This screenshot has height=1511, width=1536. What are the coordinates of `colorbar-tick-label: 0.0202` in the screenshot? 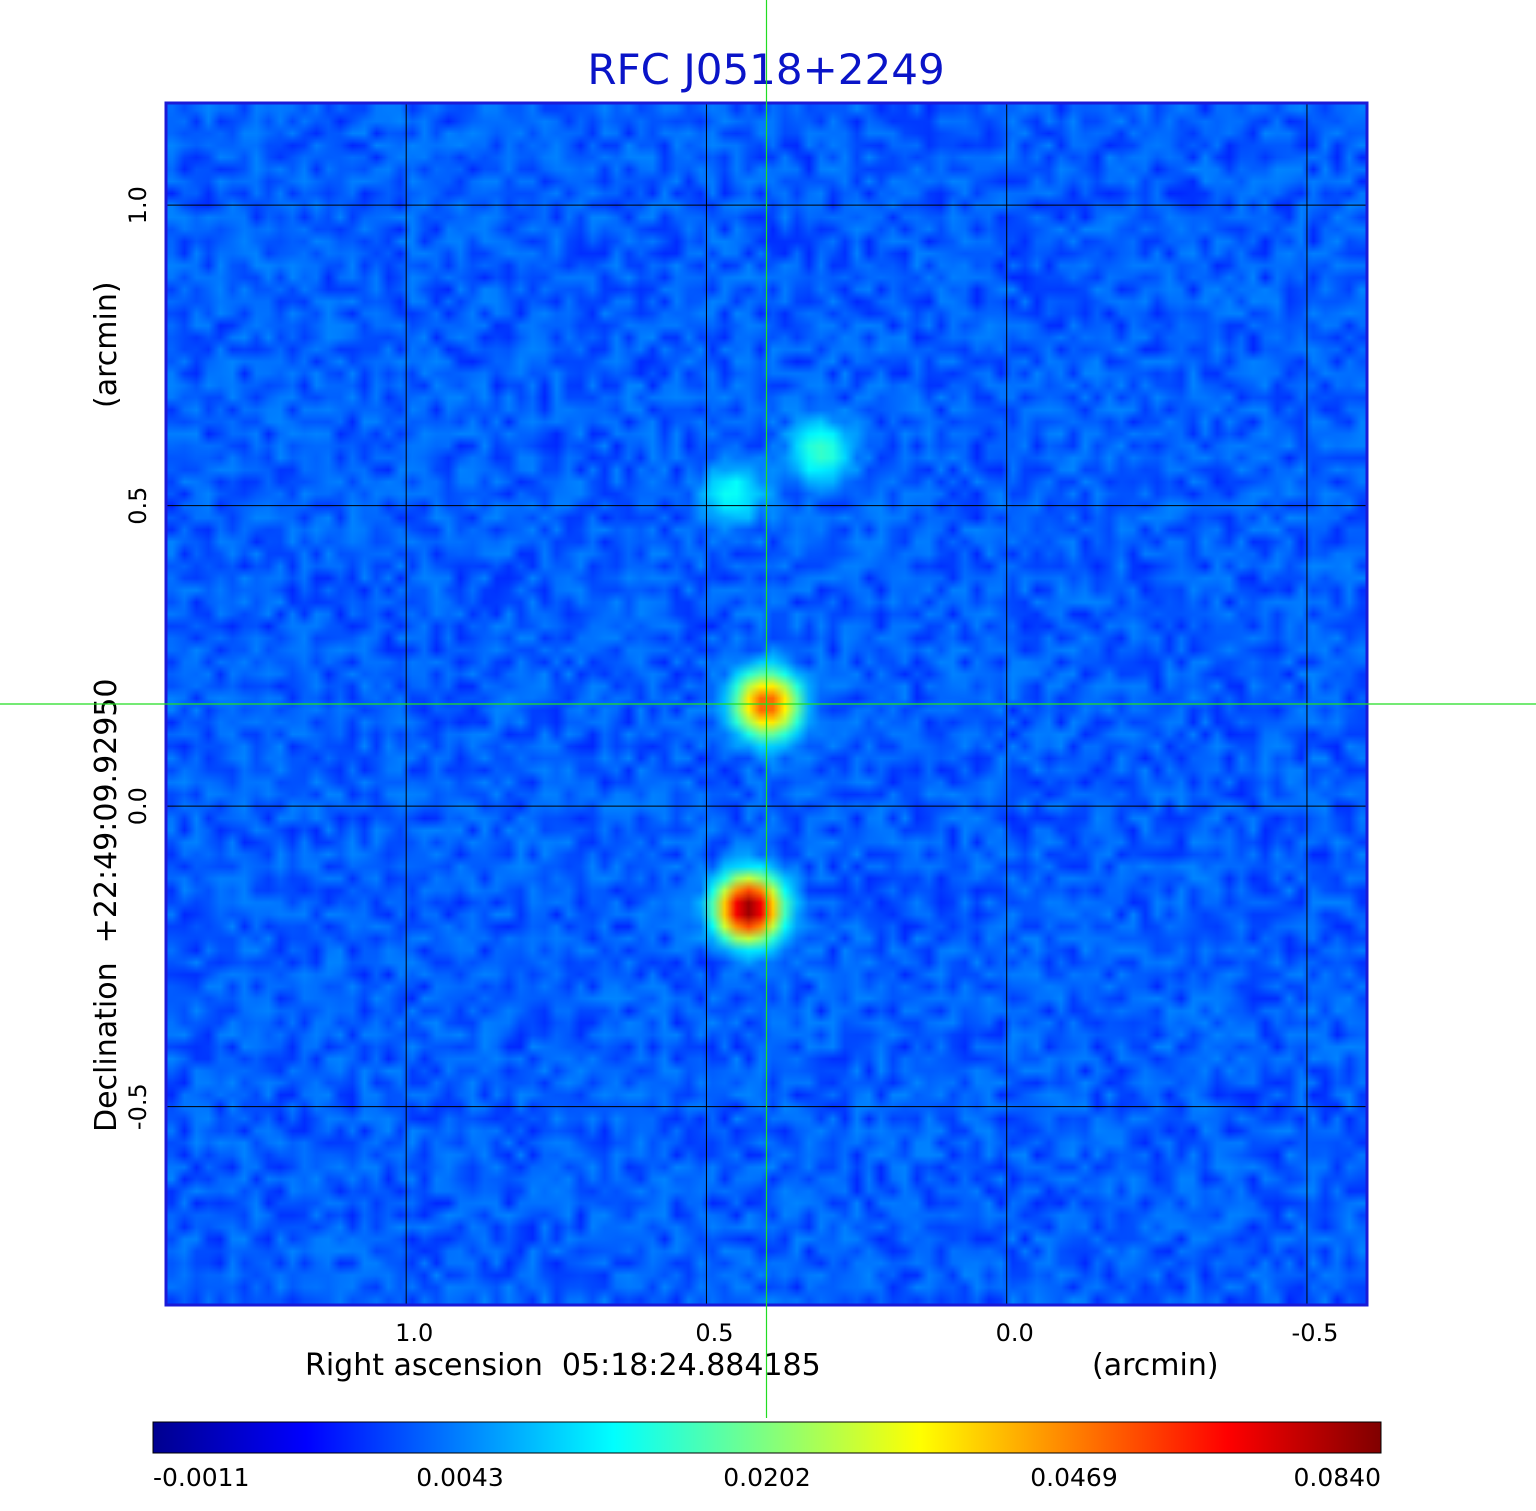 It's located at (766, 1477).